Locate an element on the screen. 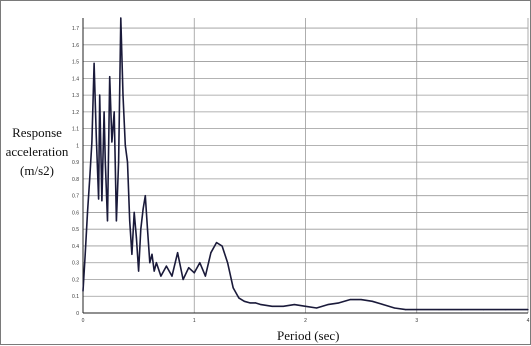 The height and width of the screenshot is (346, 531). y-axis-label-line: (m/s2) is located at coordinates (37, 170).